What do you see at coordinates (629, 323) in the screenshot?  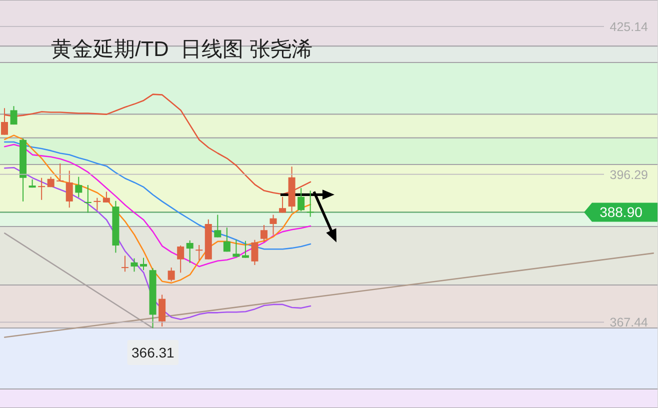 I see `y-tick-label: 367.44` at bounding box center [629, 323].